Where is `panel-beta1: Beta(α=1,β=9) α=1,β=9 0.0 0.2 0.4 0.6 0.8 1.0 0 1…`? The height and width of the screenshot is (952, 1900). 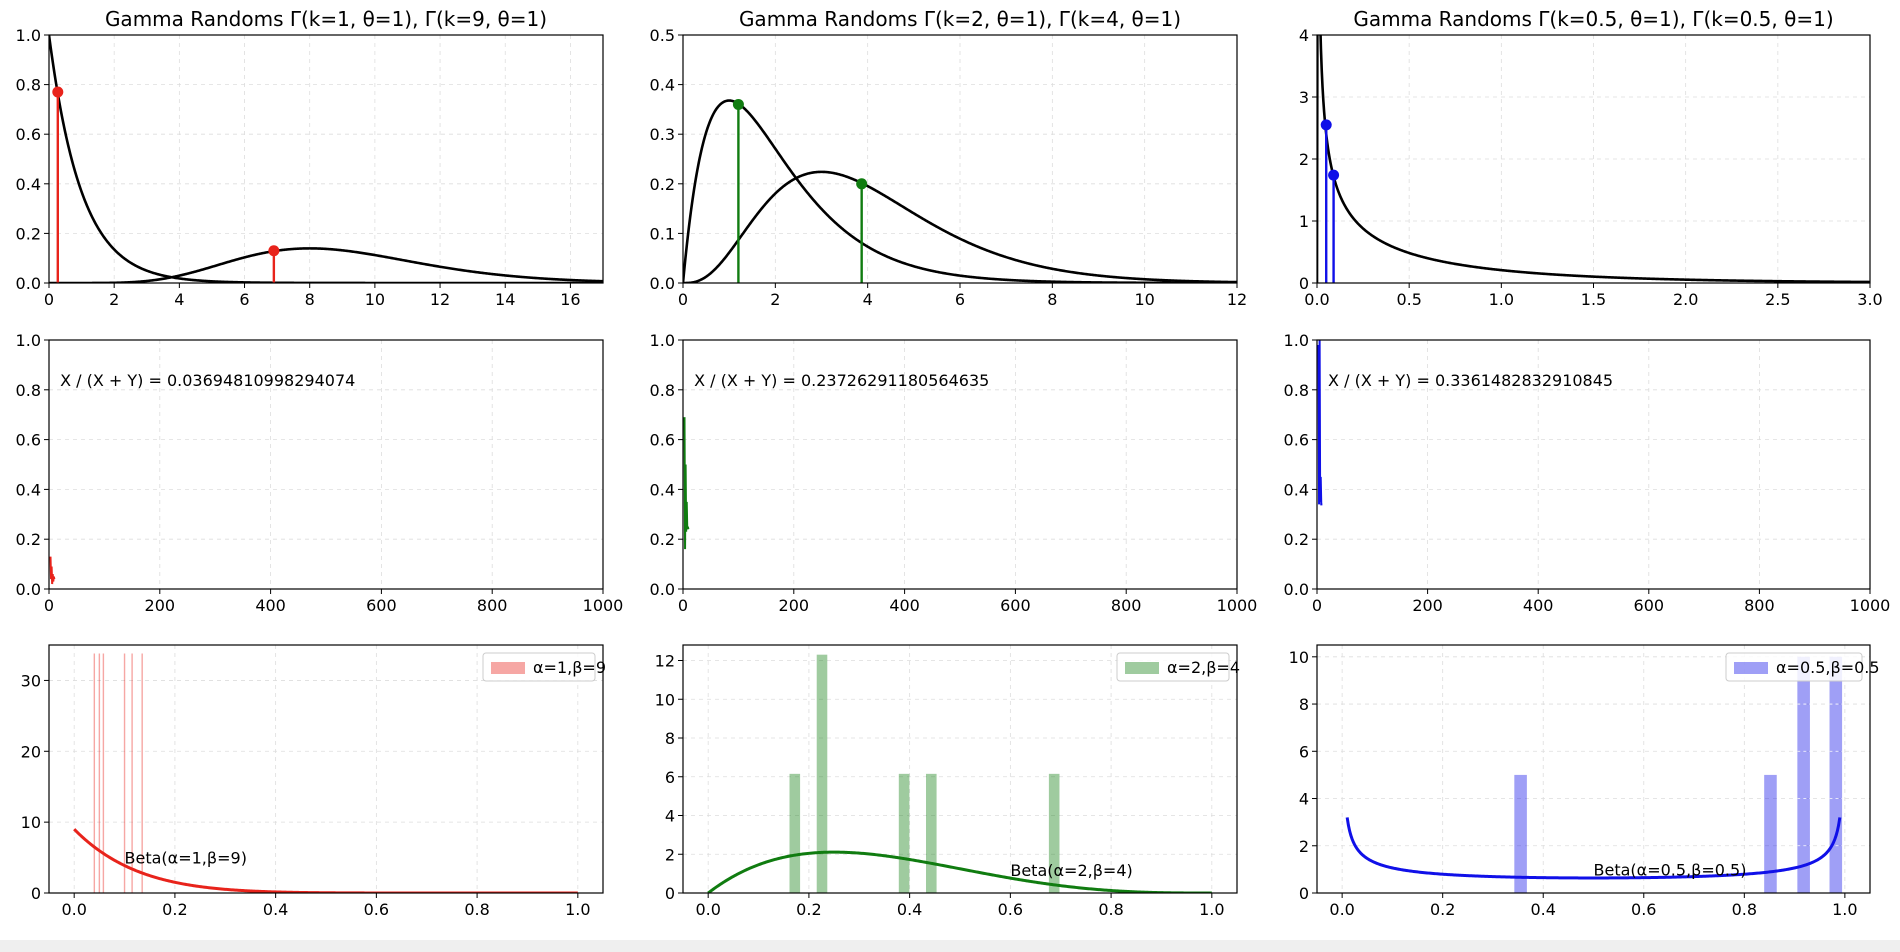 panel-beta1: Beta(α=1,β=9) α=1,β=9 0.0 0.2 0.4 0.6 0.8 1.0 0 1… is located at coordinates (313, 781).